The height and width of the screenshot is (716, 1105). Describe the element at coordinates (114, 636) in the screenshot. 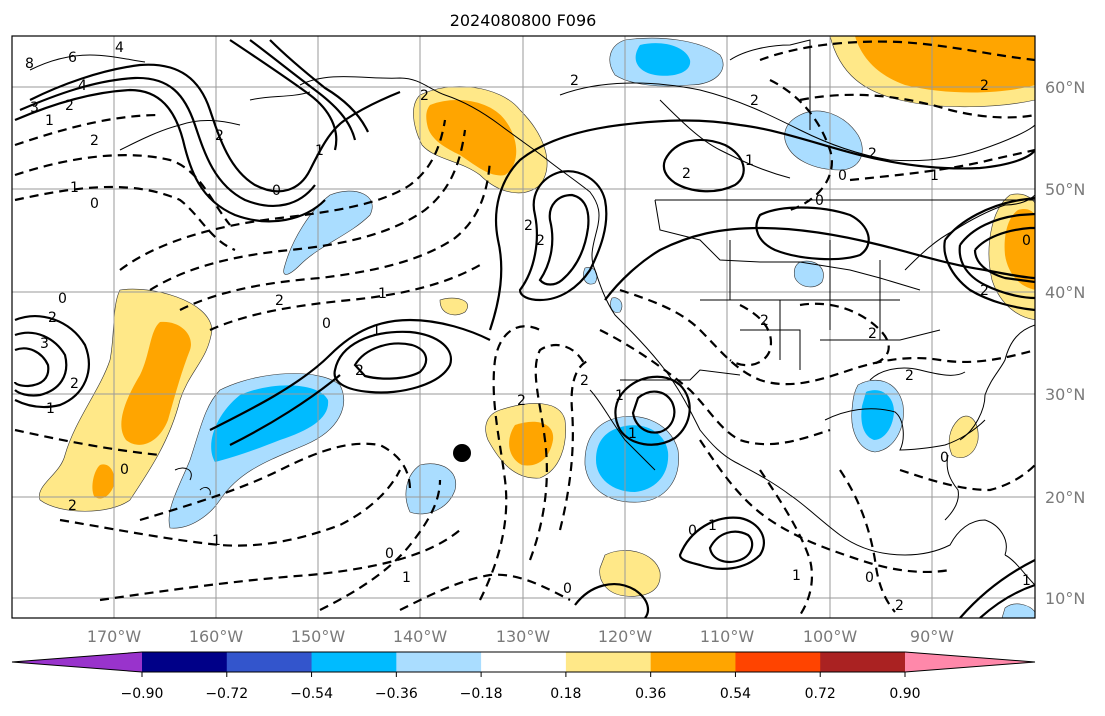

I see `lon-label: 170°W` at that location.